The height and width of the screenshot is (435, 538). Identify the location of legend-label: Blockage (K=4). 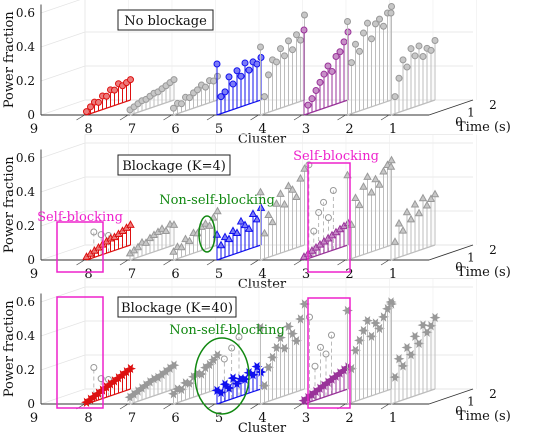
(174, 166).